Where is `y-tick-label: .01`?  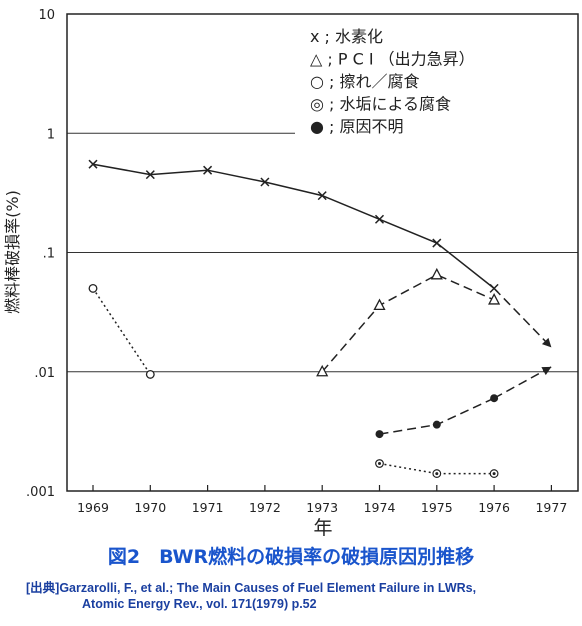
y-tick-label: .01 is located at coordinates (44, 373).